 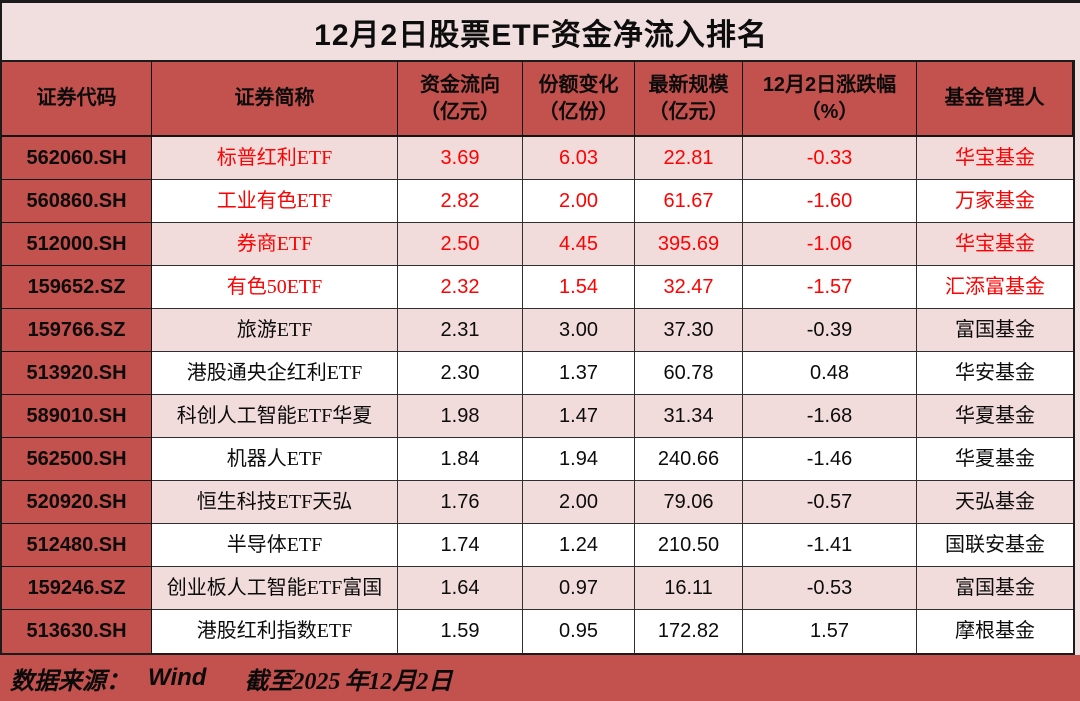 I want to click on code-cell: 560860.SH, so click(x=77, y=201).